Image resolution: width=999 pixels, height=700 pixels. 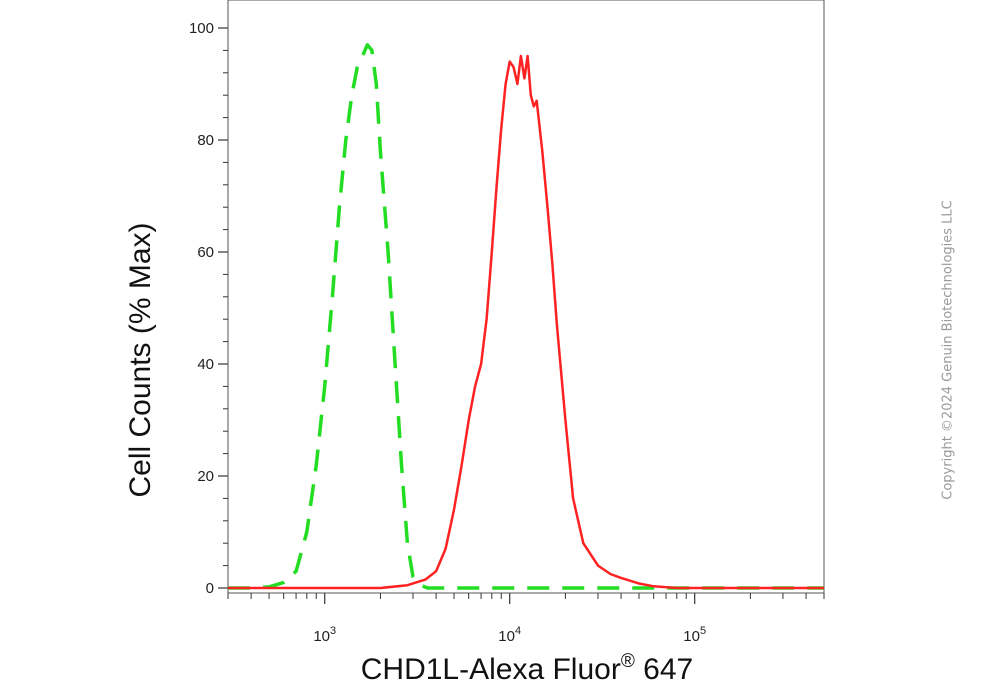 What do you see at coordinates (210, 588) in the screenshot?
I see `y-tick-label: 0` at bounding box center [210, 588].